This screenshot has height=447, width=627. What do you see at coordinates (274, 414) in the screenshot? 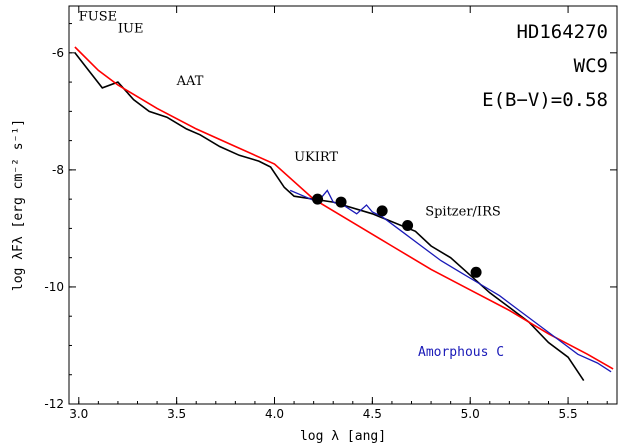
I see `x-tick-label: 4.0` at bounding box center [274, 414].